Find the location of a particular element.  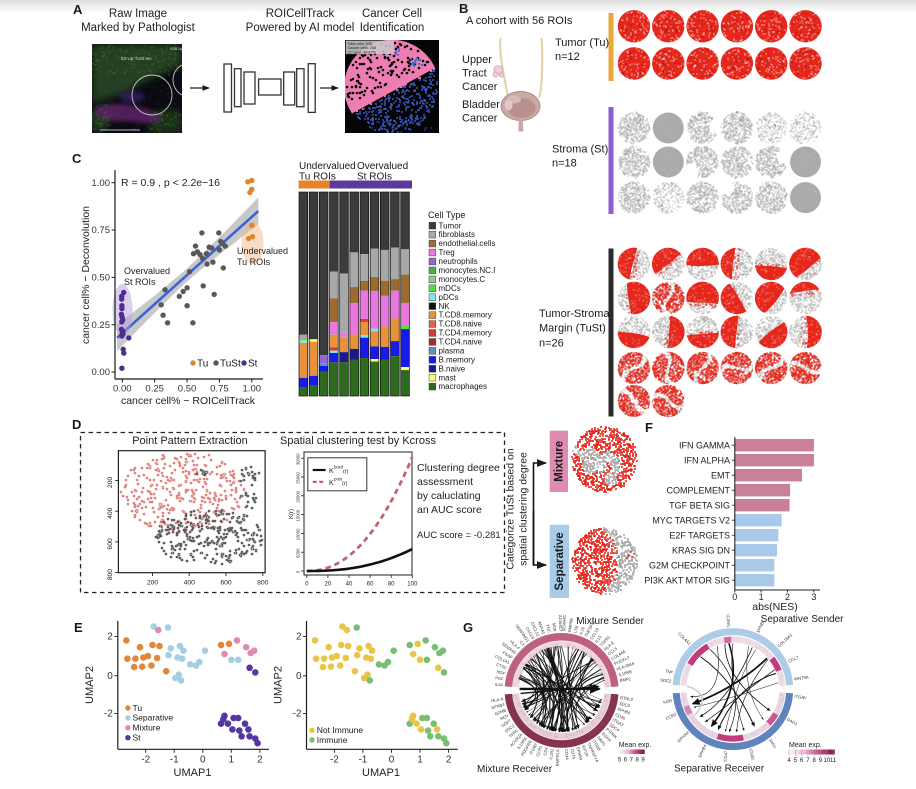

svg-text: Stroma (St) is located at coordinates (580, 150).